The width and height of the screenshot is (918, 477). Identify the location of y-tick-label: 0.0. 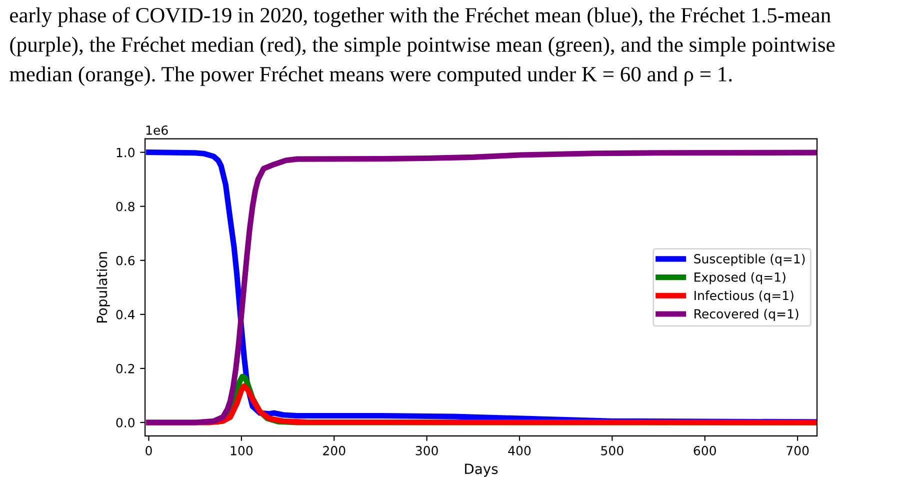
(125, 423).